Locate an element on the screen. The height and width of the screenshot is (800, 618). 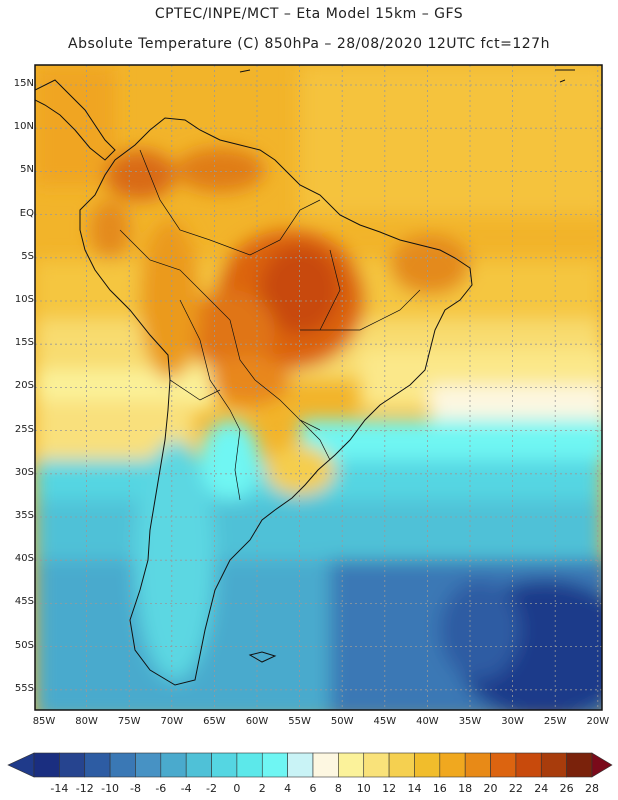
lat-label: 5S is located at coordinates (27, 256).